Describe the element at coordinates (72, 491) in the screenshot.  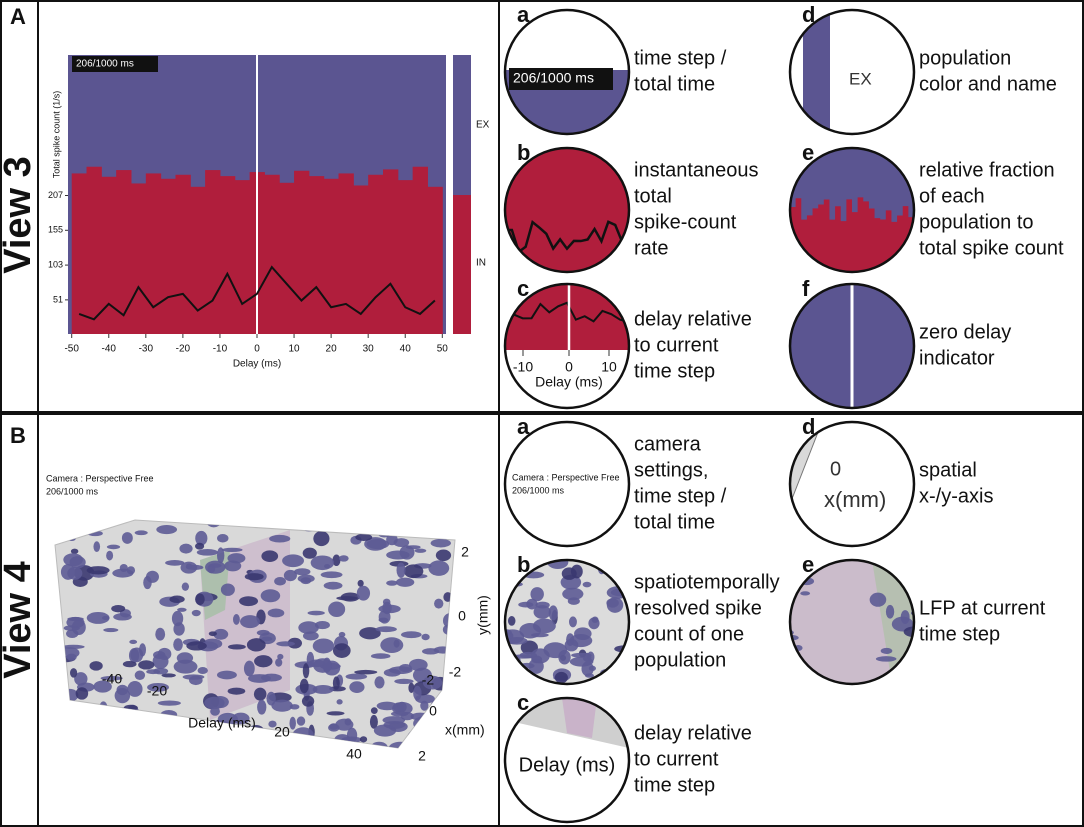
I see `time-label: 206/1000 ms` at that location.